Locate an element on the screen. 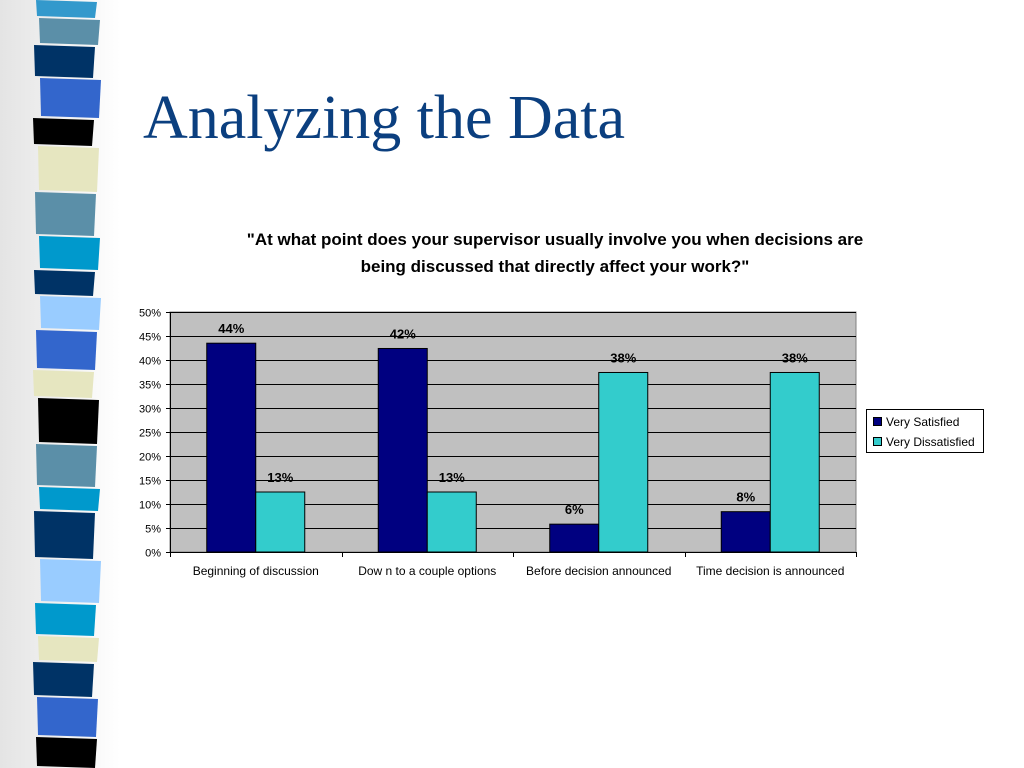 This screenshot has width=1024, height=768. y-tick-label: 25% is located at coordinates (150, 434).